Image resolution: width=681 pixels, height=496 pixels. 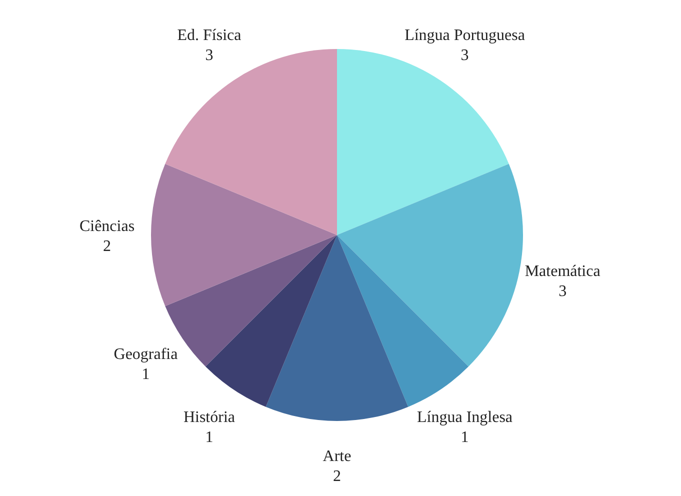 What do you see at coordinates (464, 35) in the screenshot?
I see `slice-label: Língua Portuguesa` at bounding box center [464, 35].